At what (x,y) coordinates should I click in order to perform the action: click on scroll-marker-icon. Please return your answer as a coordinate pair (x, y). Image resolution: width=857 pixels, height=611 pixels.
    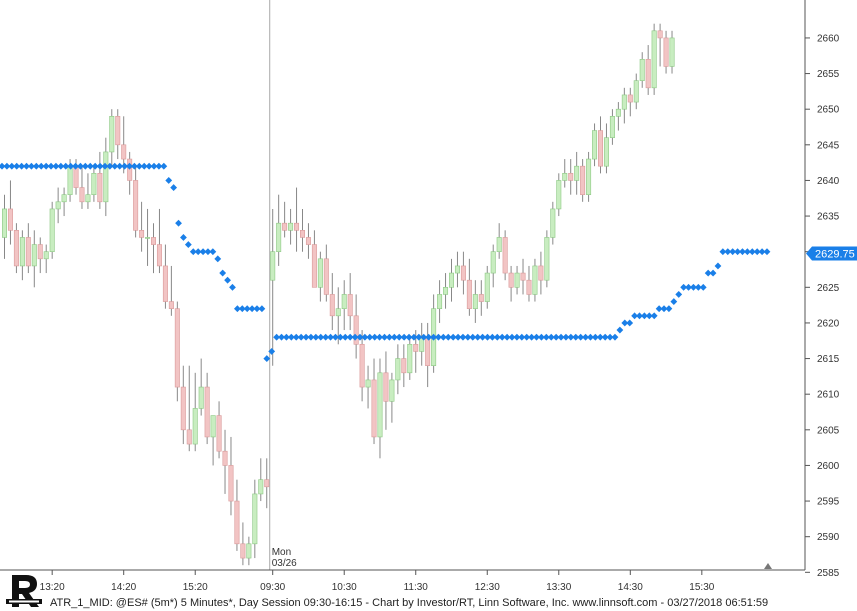
    Looking at the image, I should click on (768, 566).